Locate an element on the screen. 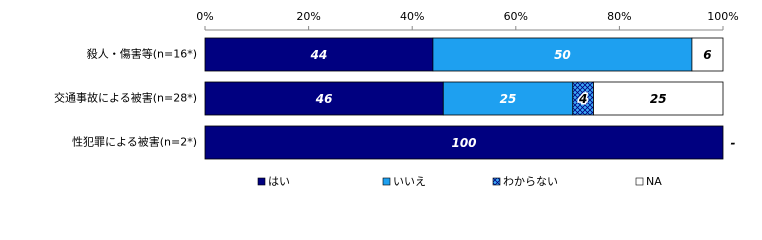 The height and width of the screenshot is (240, 762). value-label: 100 is located at coordinates (463, 143).